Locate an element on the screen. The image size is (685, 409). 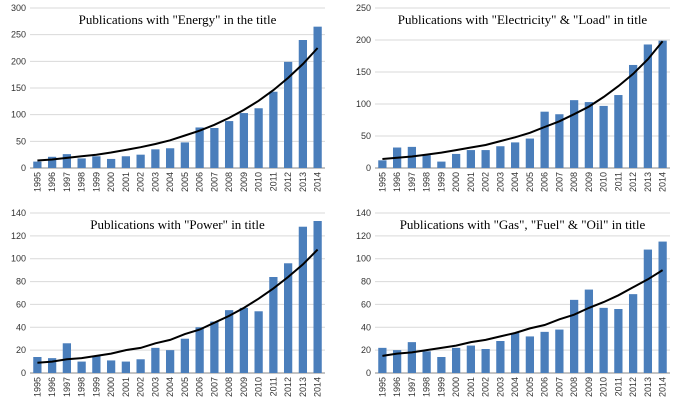
y-tick-label: 120 is located at coordinates (18, 236).